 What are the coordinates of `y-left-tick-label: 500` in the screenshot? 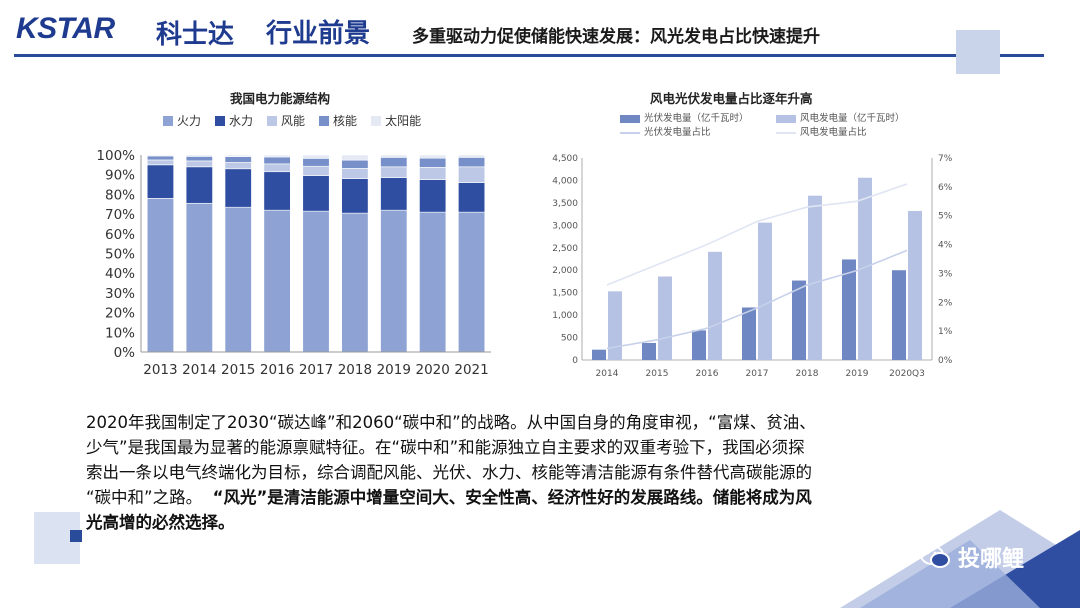 It's located at (569, 339).